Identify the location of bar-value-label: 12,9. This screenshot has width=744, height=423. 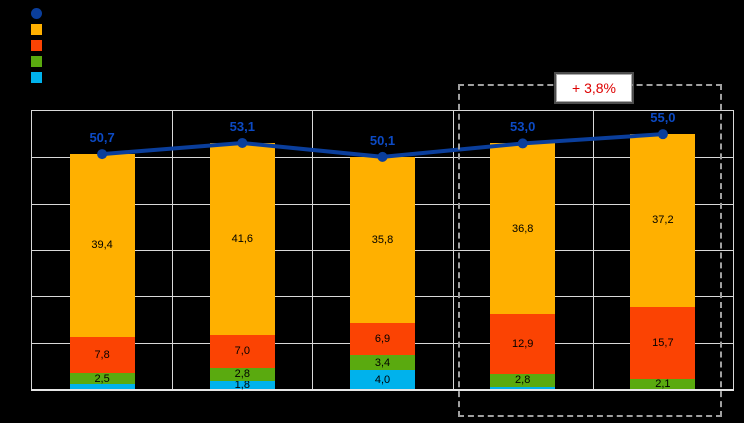
(522, 343).